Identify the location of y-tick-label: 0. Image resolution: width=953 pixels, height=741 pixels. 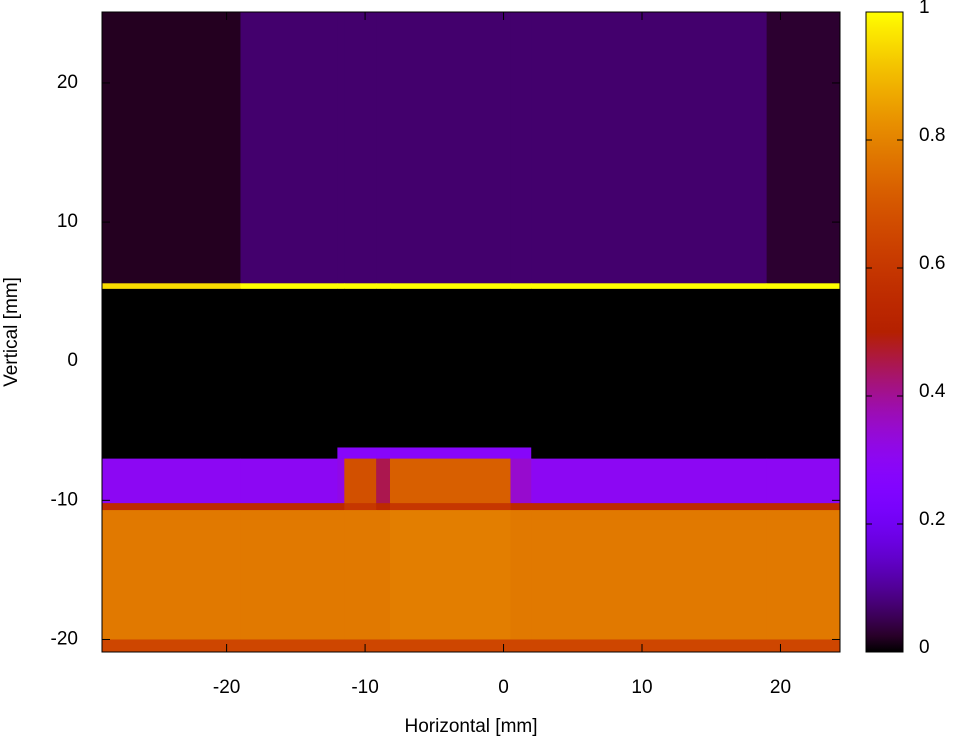
(72, 360).